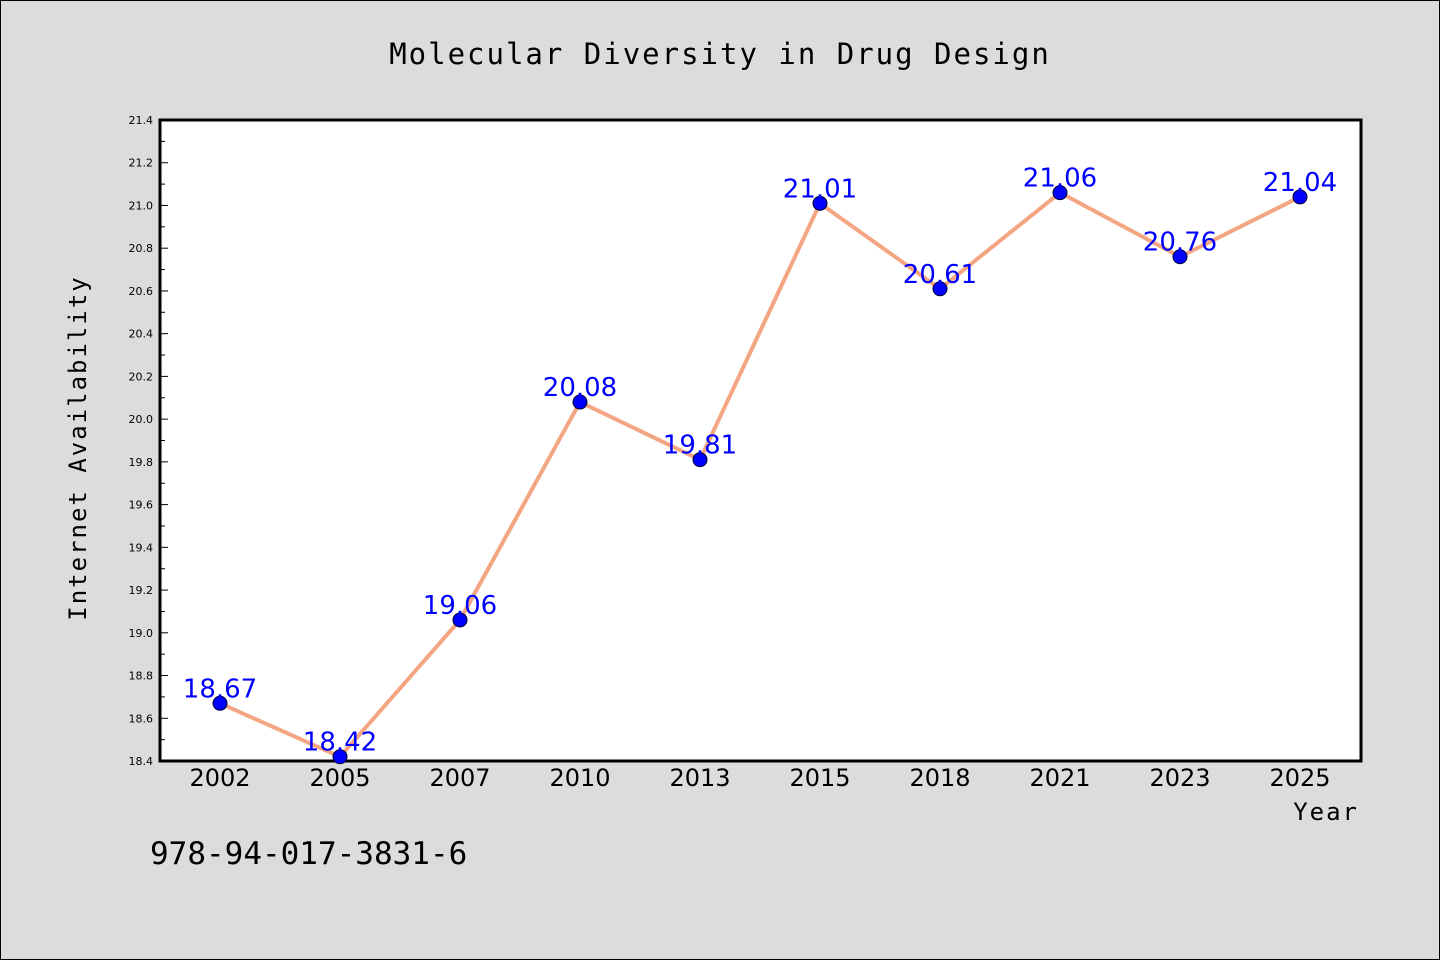  What do you see at coordinates (141, 120) in the screenshot?
I see `y-tick-label: 21.4` at bounding box center [141, 120].